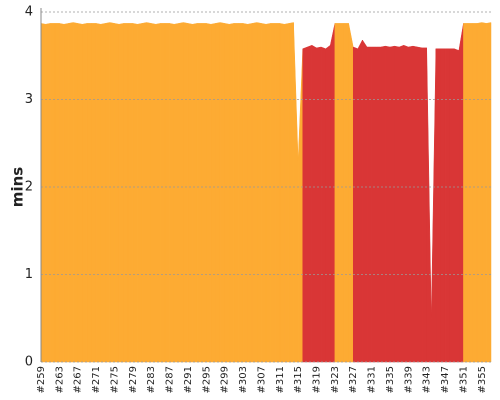  I want to click on x-tick-label: #323, so click(335, 379).